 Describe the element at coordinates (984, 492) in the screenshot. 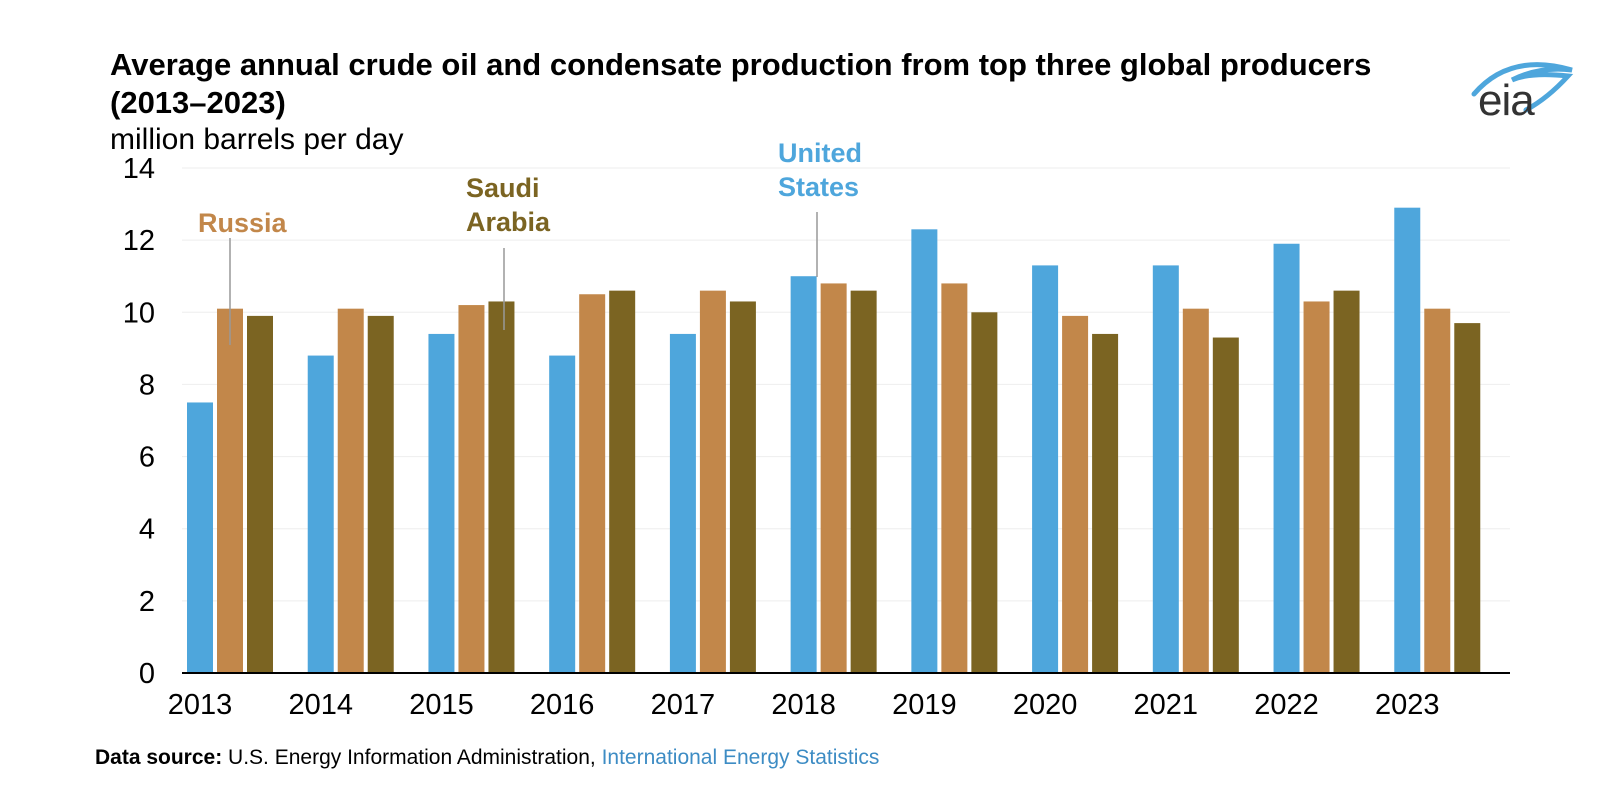

I see `bar-saudi-arabia-2019` at that location.